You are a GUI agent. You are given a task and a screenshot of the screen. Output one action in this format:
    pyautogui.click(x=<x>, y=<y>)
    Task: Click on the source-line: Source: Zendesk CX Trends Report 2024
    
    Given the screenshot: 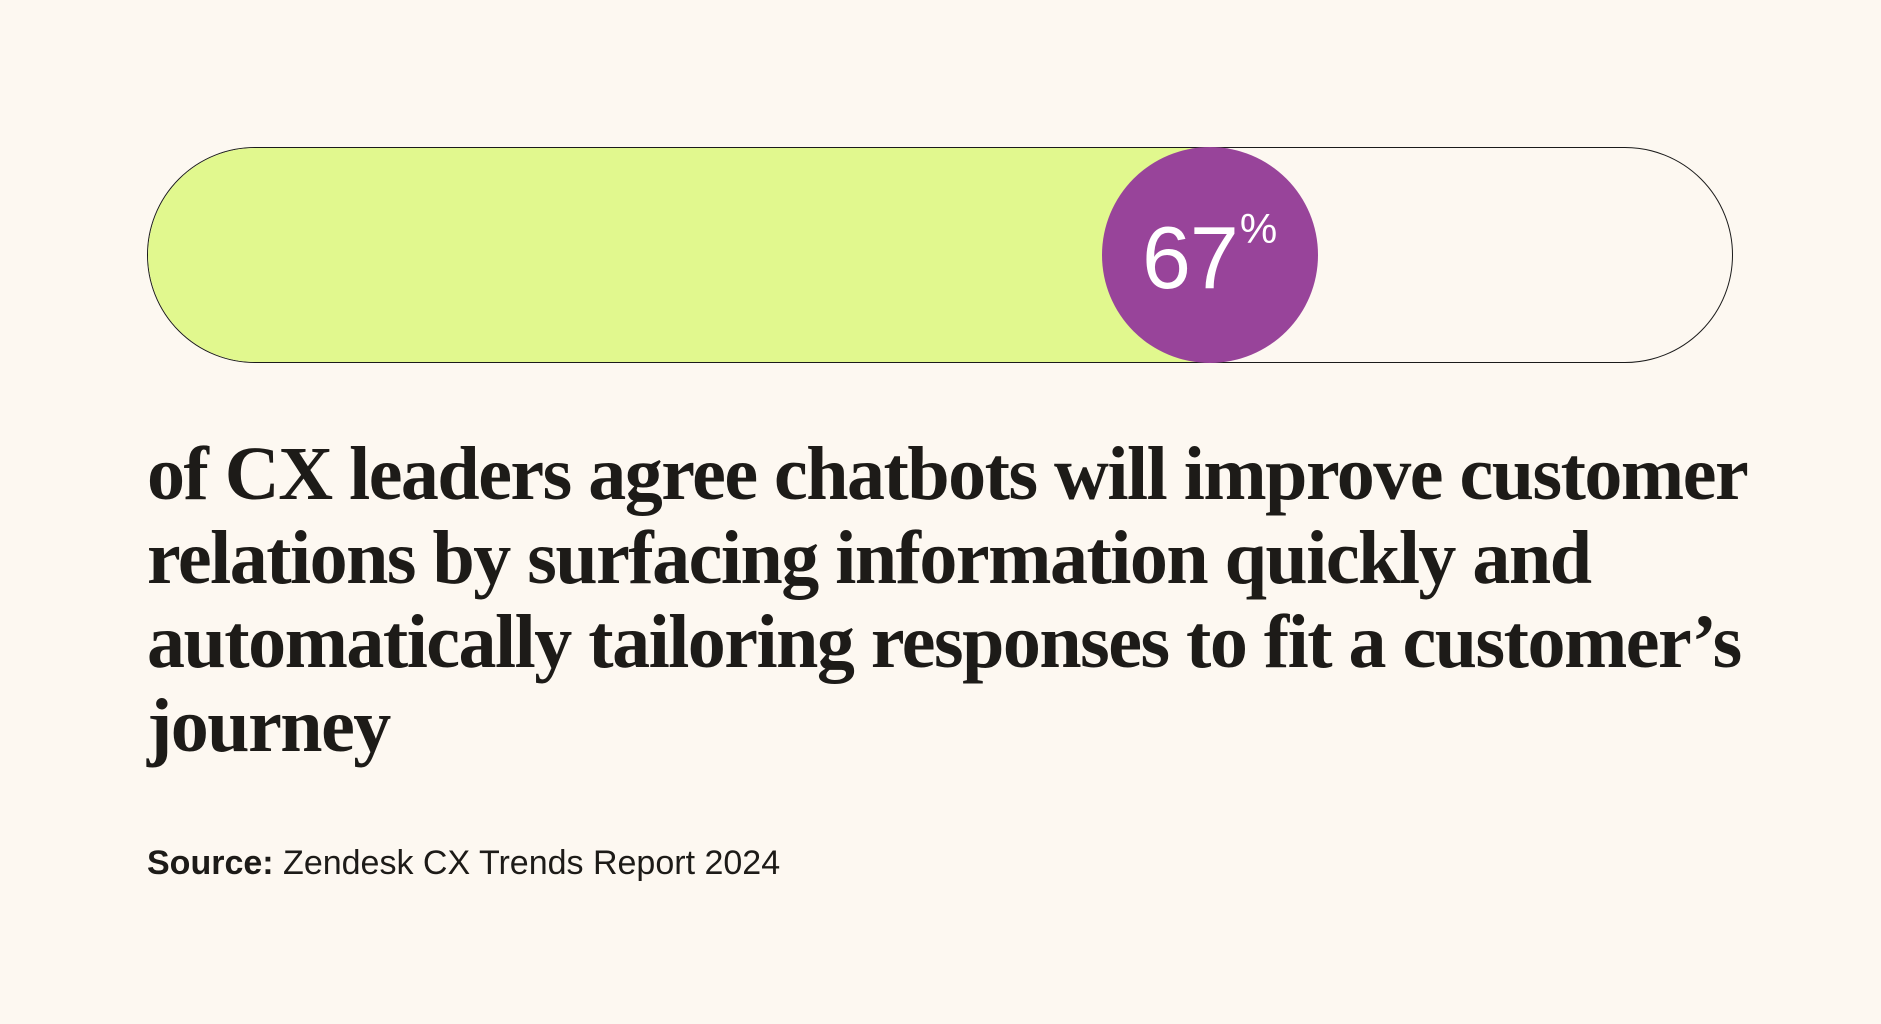 What is the action you would take?
    pyautogui.click(x=463, y=863)
    